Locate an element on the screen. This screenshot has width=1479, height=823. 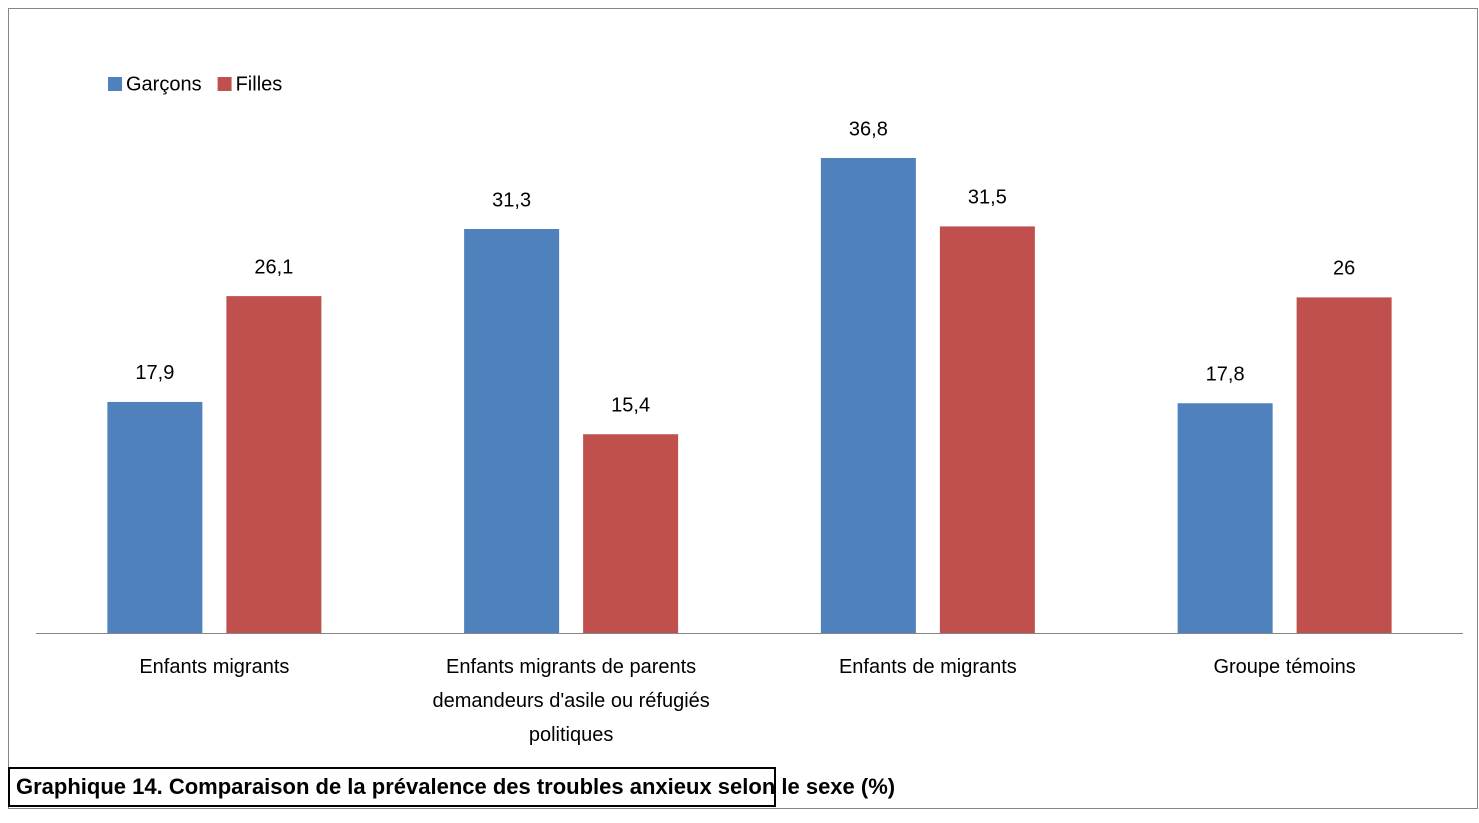
data-label: 31,3 is located at coordinates (511, 200).